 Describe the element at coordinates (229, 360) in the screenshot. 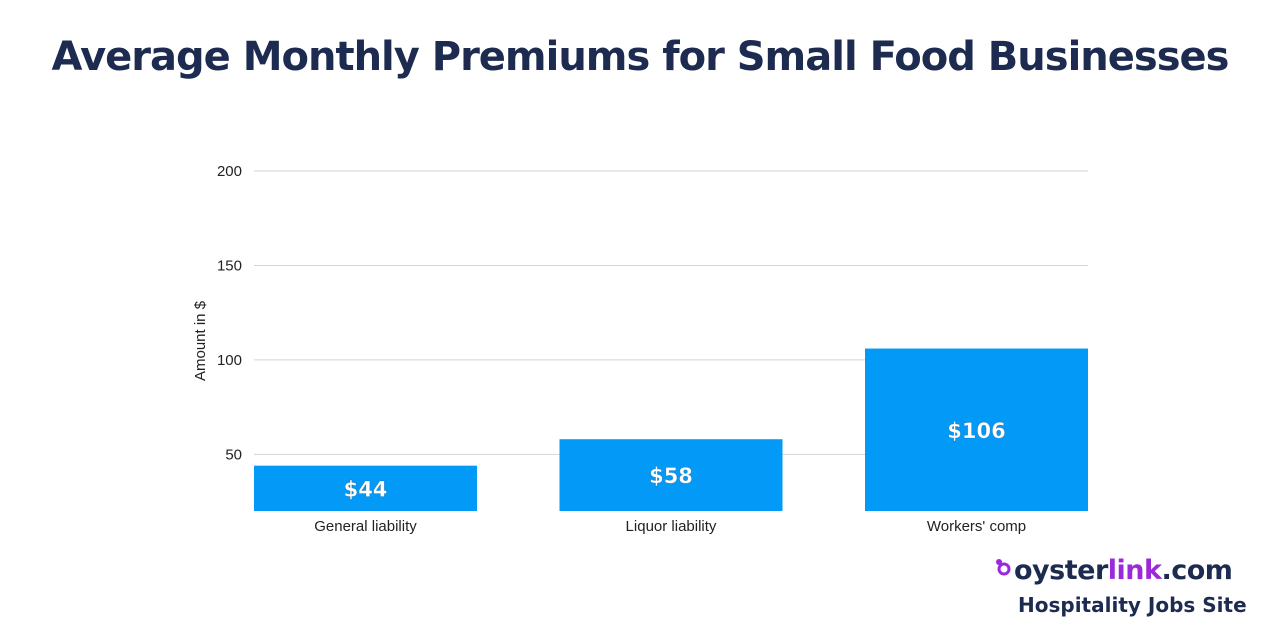

I see `y-tick-label: 100` at that location.